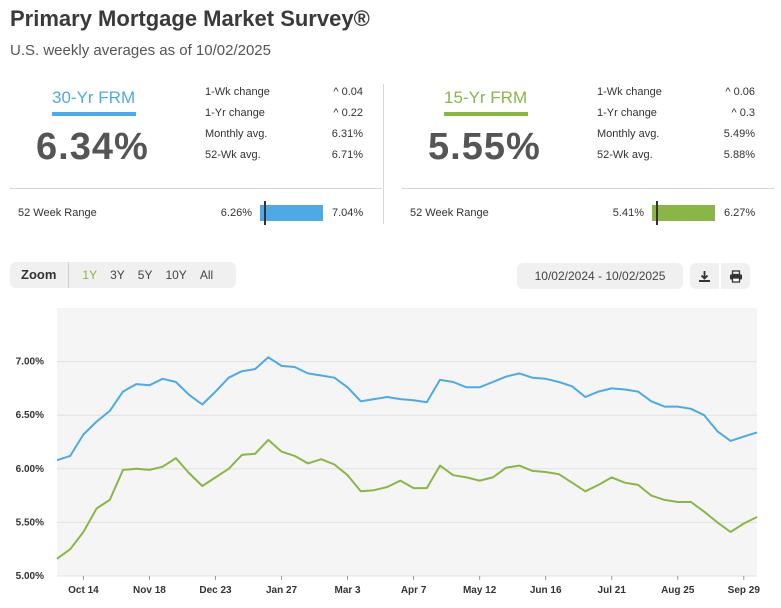  What do you see at coordinates (94, 97) in the screenshot?
I see `rate-name: 30-Yr FRM` at bounding box center [94, 97].